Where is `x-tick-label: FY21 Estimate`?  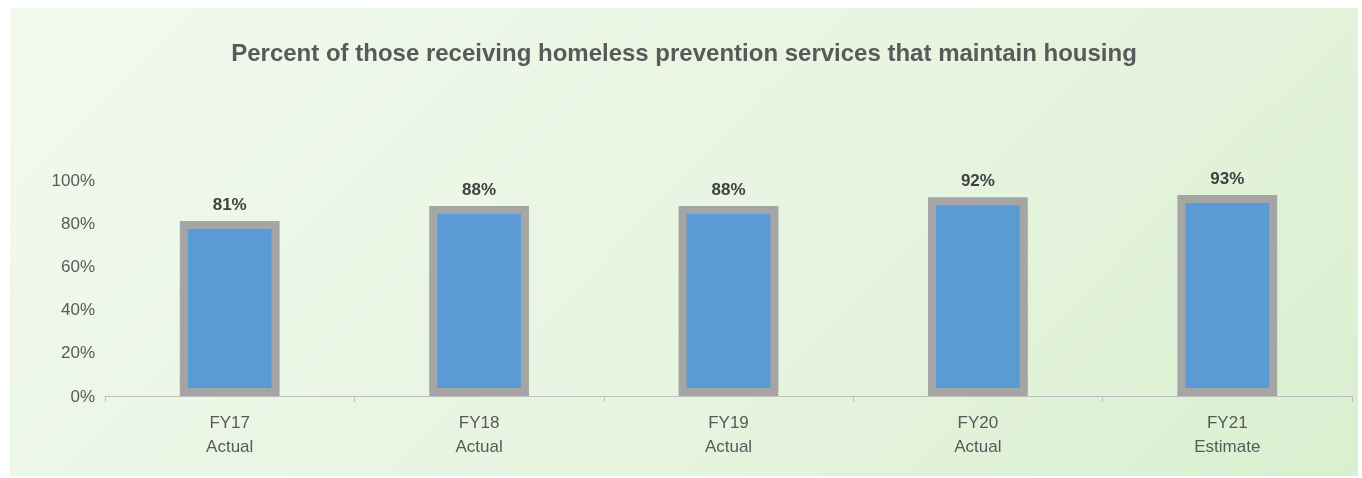
x-tick-label: FY21 Estimate is located at coordinates (1227, 434).